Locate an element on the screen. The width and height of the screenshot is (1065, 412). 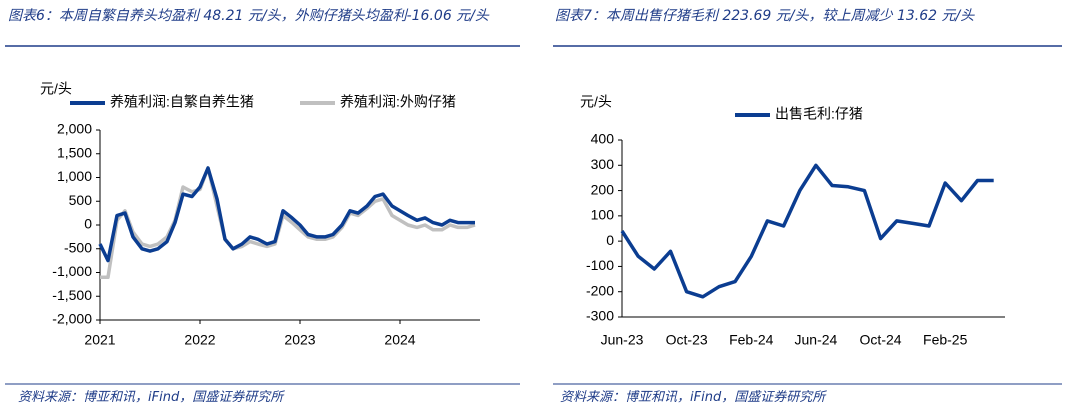
y-tick-label: 1,000 is located at coordinates (74, 176).